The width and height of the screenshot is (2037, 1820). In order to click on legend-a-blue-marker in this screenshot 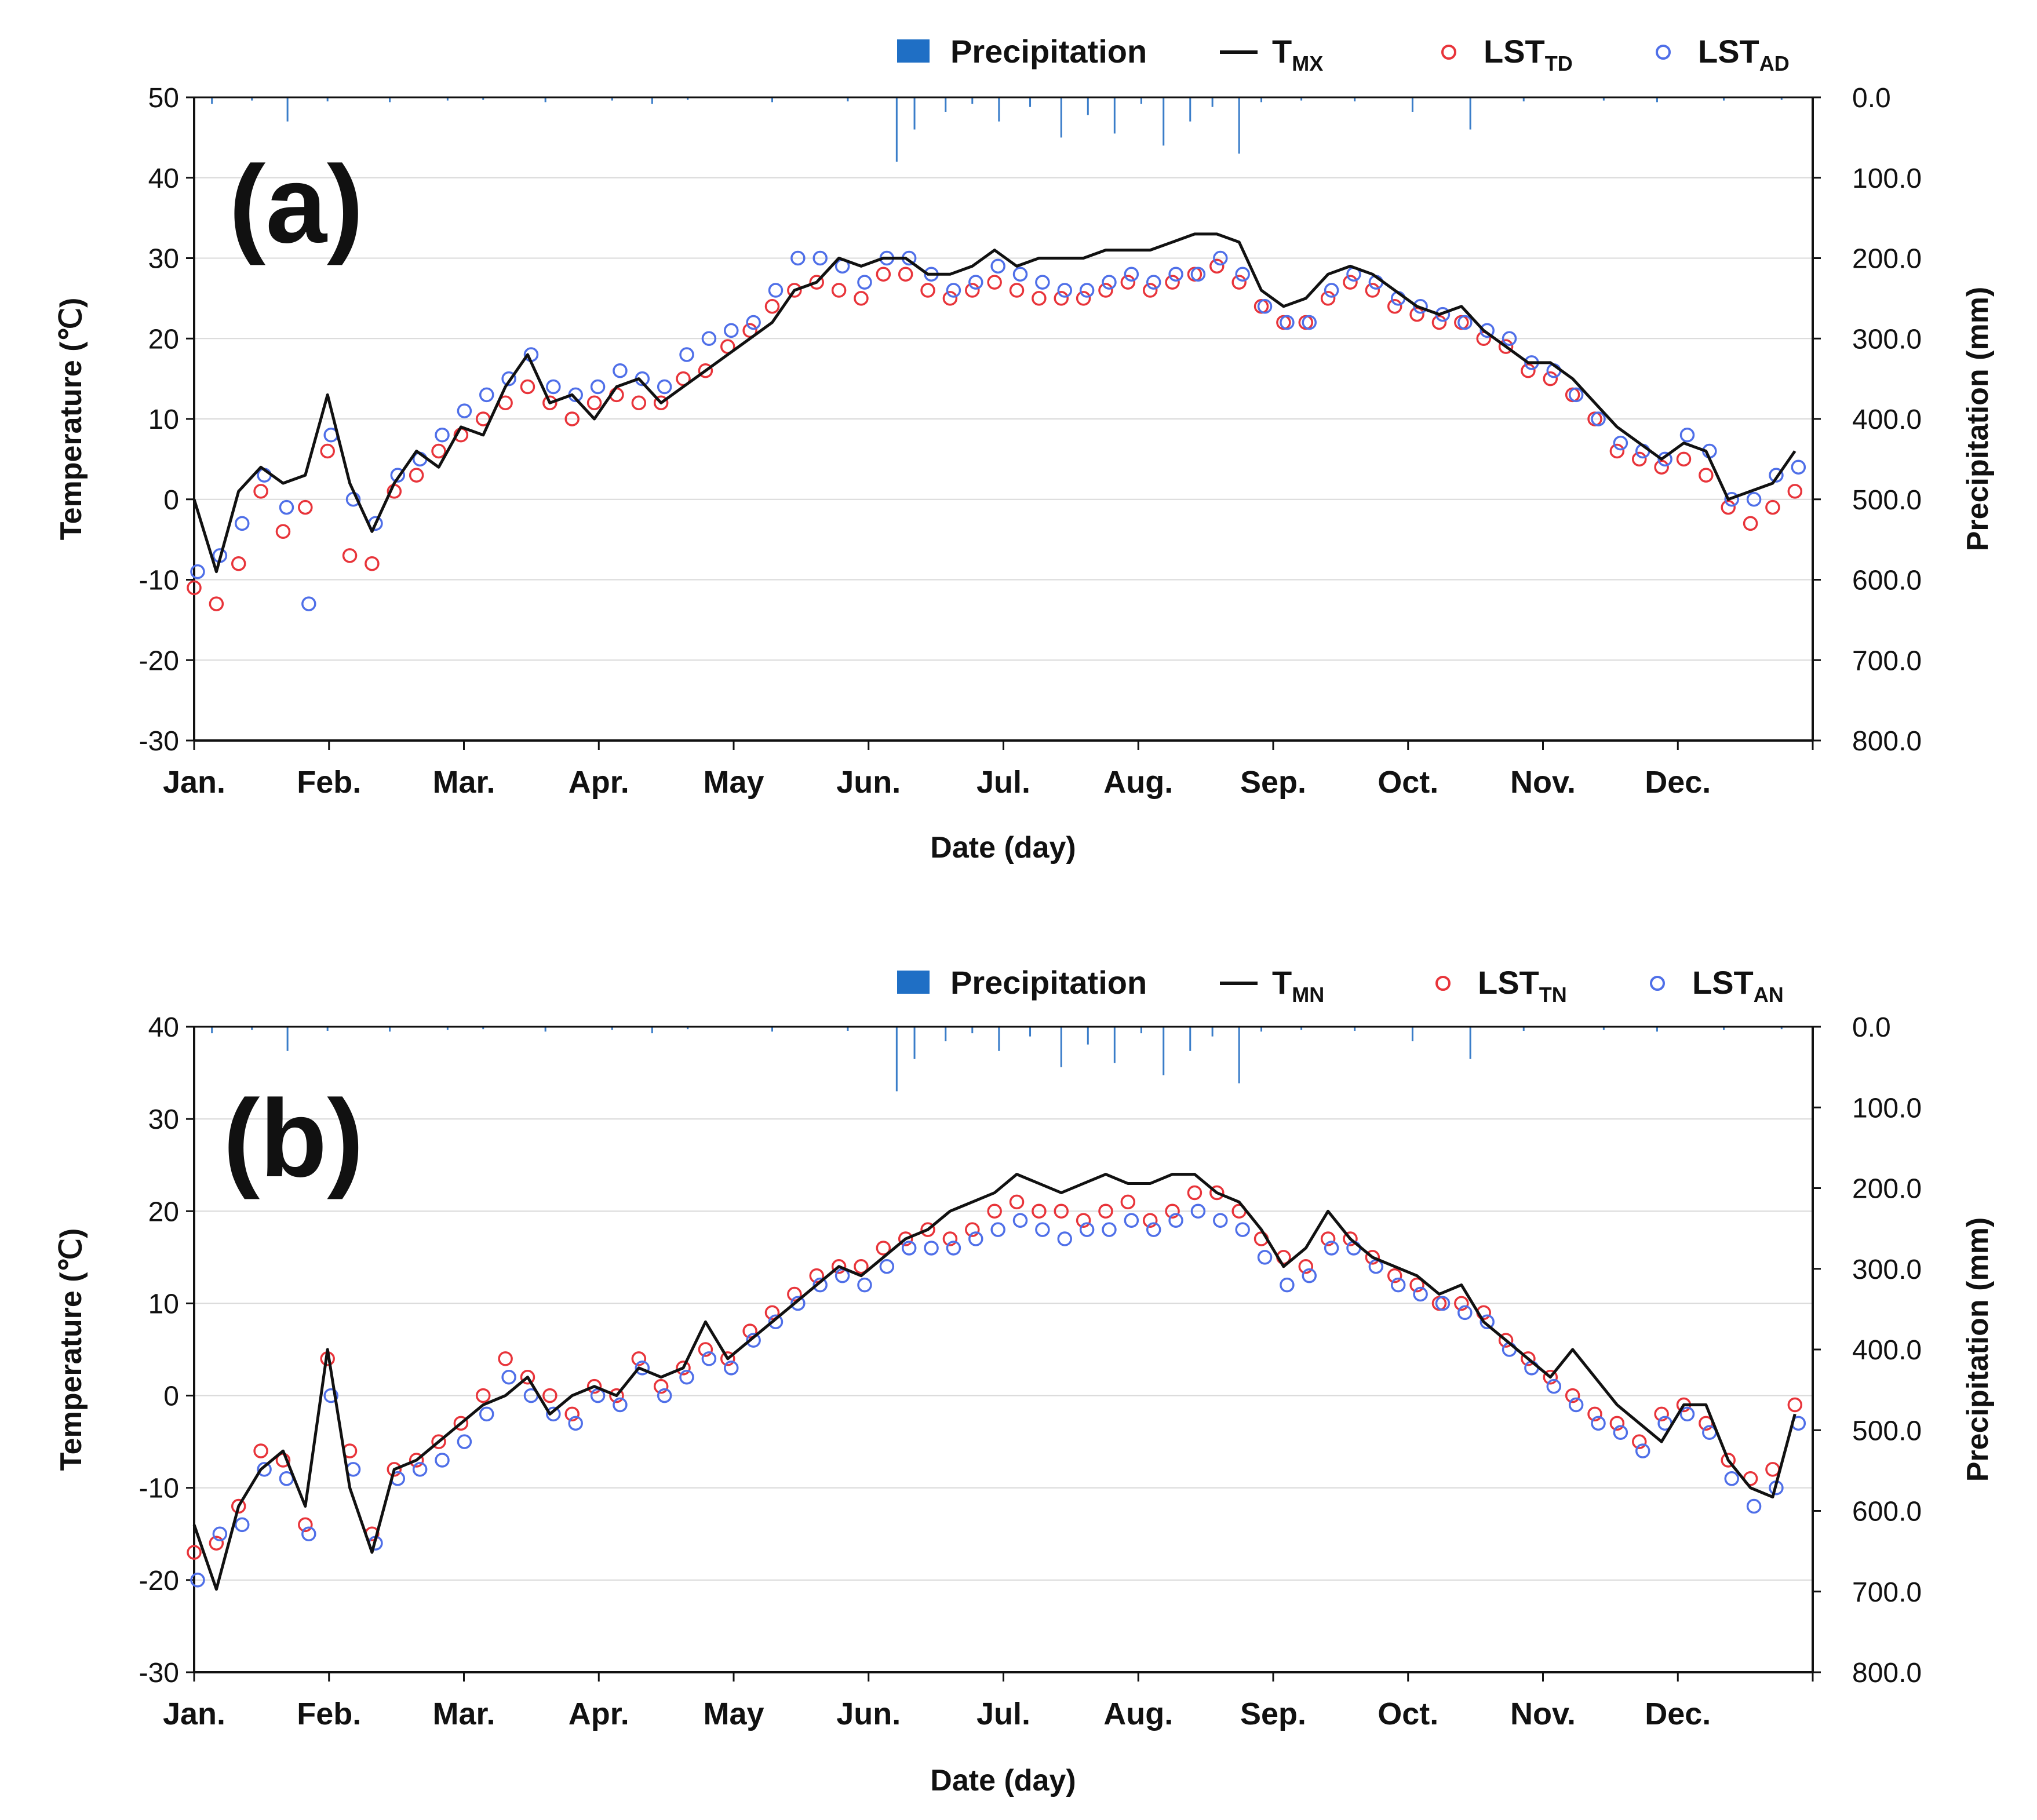, I will do `click(1663, 53)`.